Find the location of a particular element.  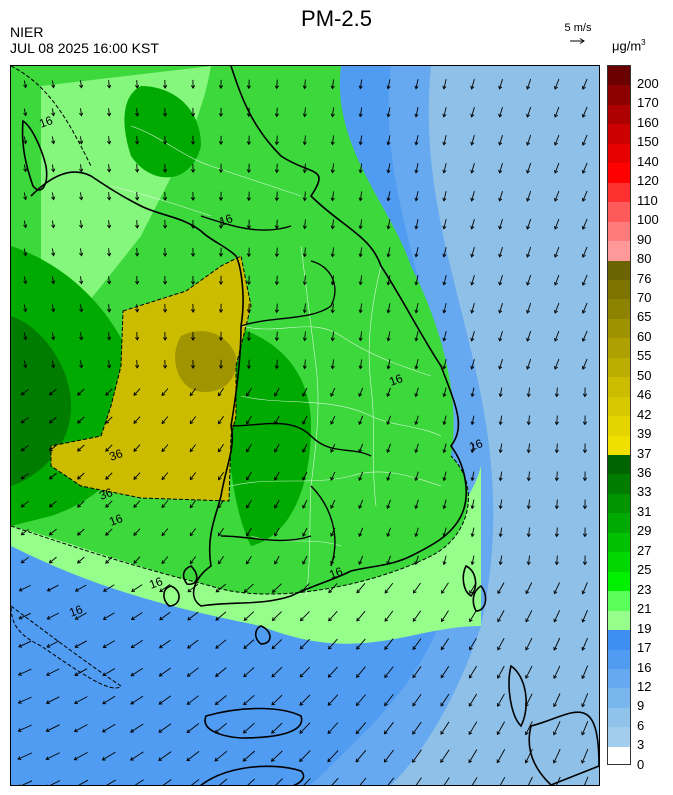

colorbar-level-label: 9 is located at coordinates (641, 706).